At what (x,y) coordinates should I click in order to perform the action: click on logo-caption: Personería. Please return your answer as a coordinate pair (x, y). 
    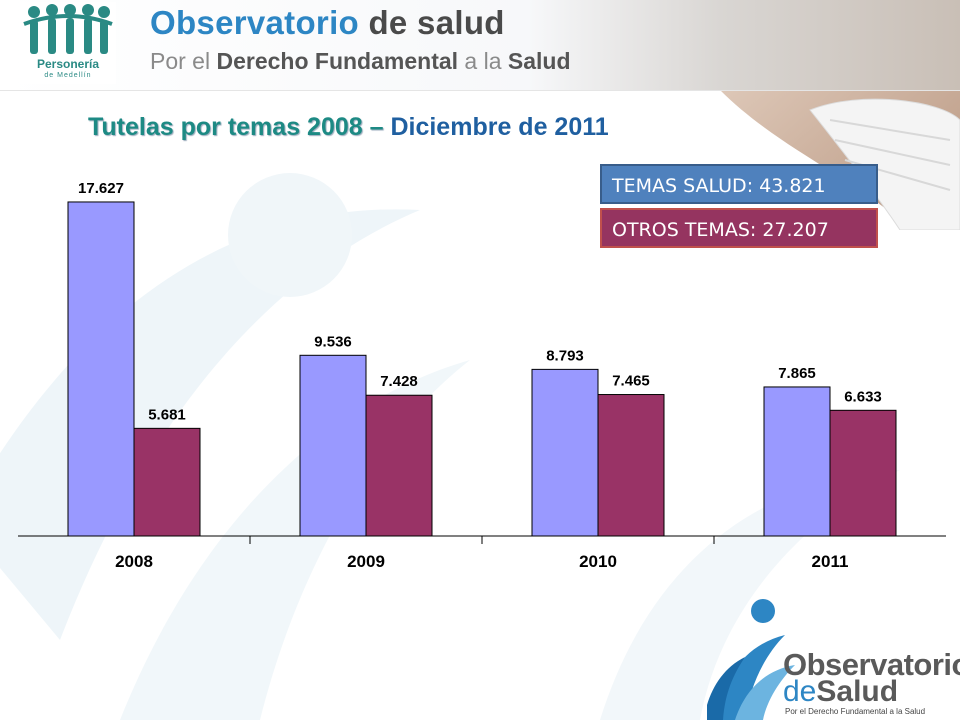
    Looking at the image, I should click on (68, 64).